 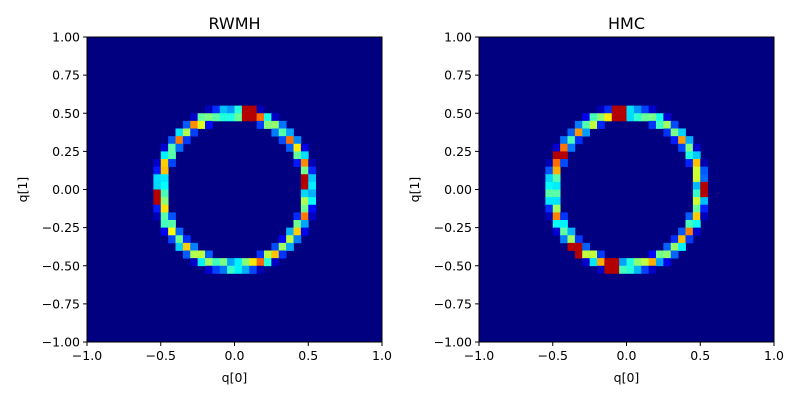 What do you see at coordinates (234, 23) in the screenshot?
I see `chart-title: RWMH` at bounding box center [234, 23].